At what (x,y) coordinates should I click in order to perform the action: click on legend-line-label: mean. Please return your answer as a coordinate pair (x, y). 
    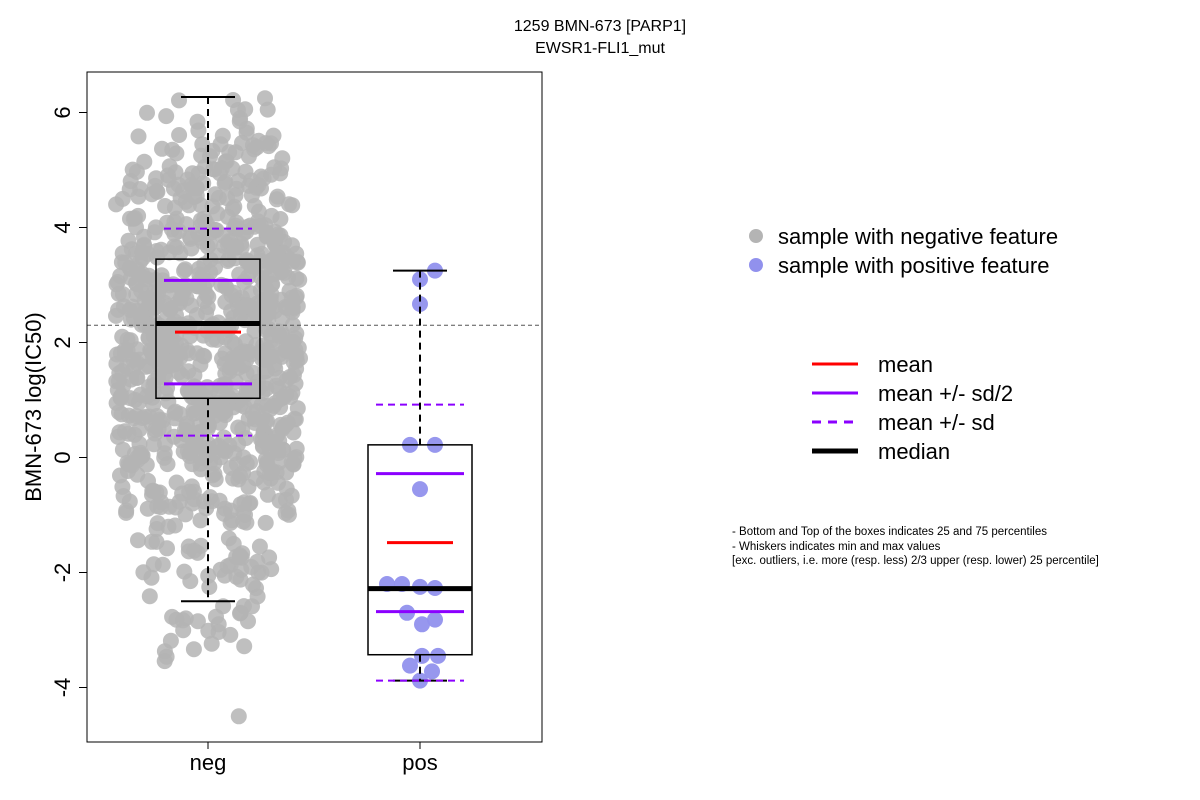
    Looking at the image, I should click on (905, 364).